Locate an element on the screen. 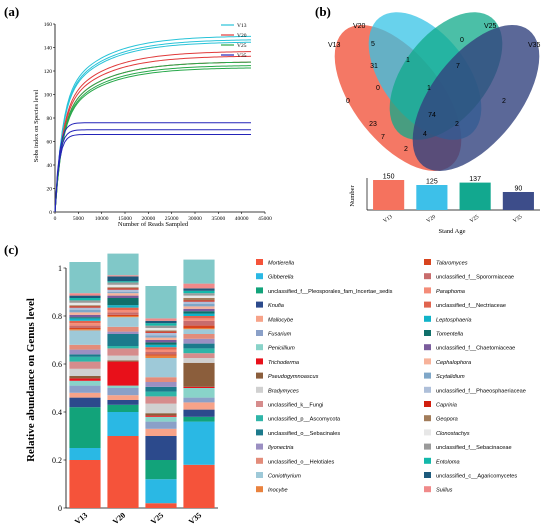 Image resolution: width=550 pixels, height=526 pixels. venn-label-v35: V35 is located at coordinates (534, 45).